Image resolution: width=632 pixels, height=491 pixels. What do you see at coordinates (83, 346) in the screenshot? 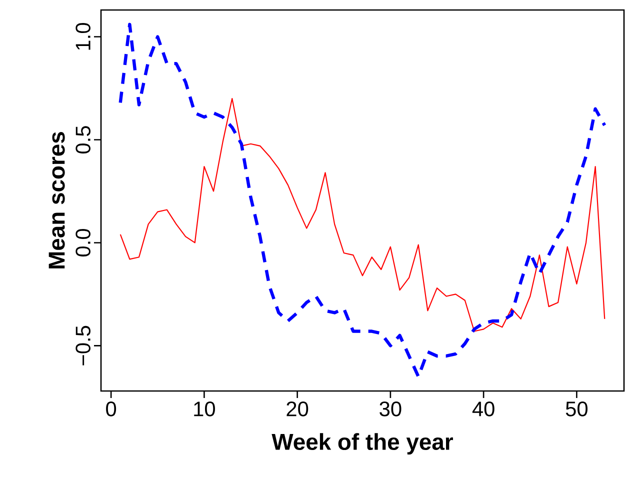
I see `y-tick-label: −0.5` at bounding box center [83, 346].